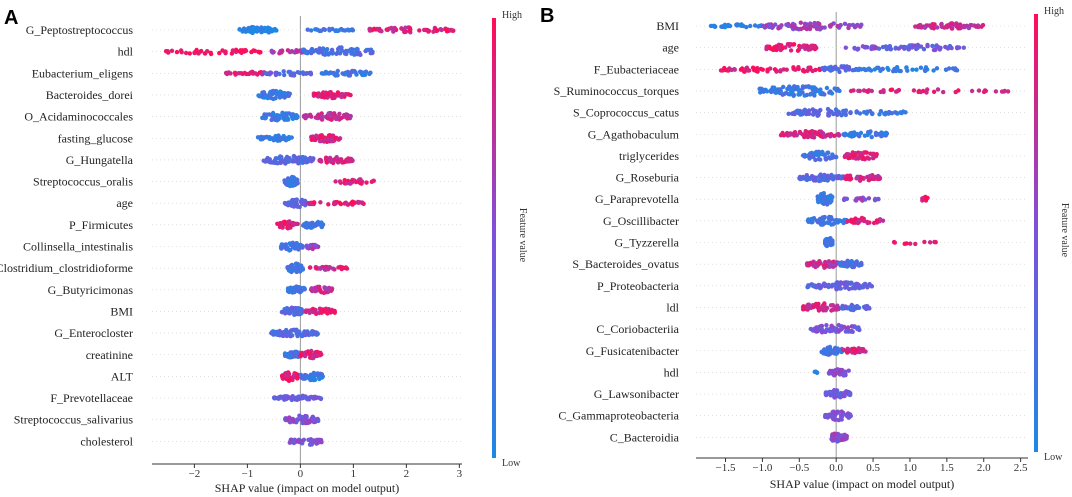 The image size is (1072, 497). Describe the element at coordinates (101, 225) in the screenshot. I see `feature-label: P_Firmicutes` at that location.